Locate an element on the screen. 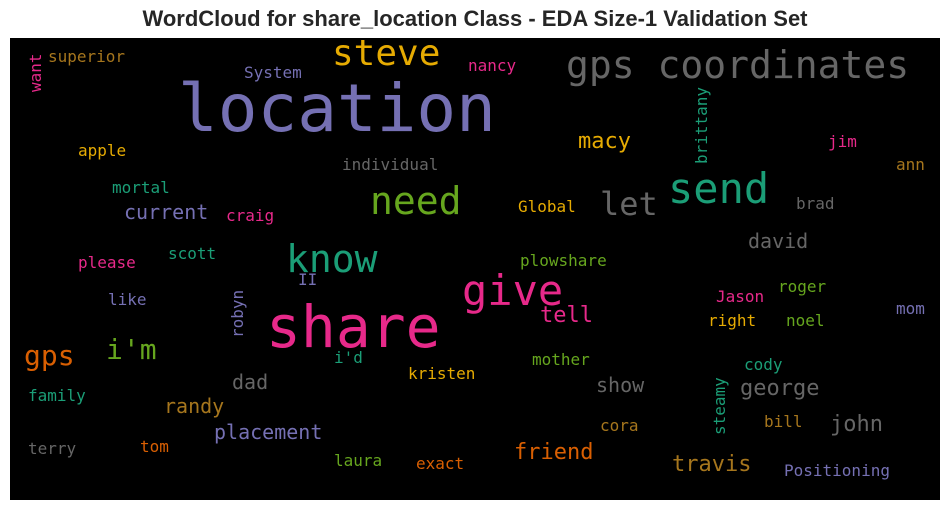  word-mom: mom is located at coordinates (910, 308).